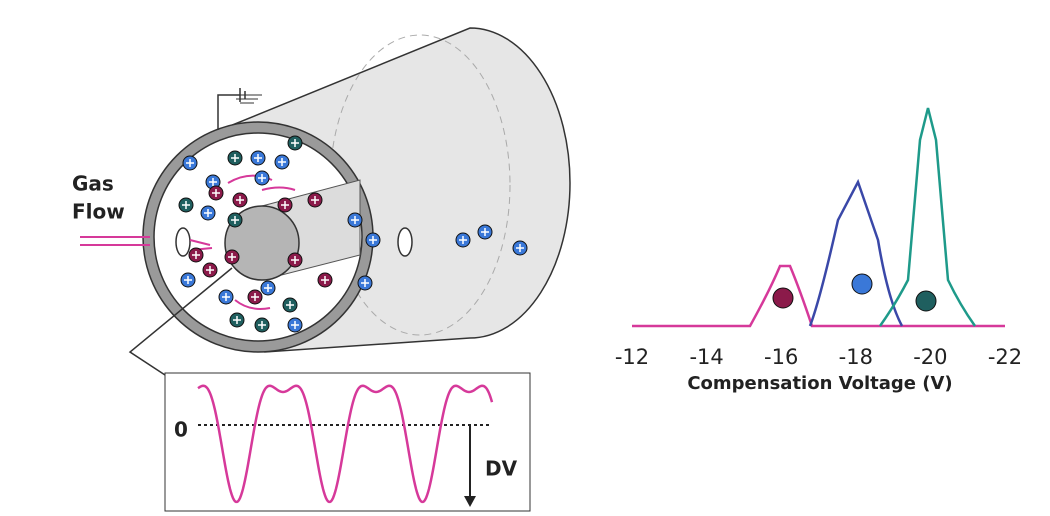  I want to click on x-tick-label: -12, so click(632, 357).